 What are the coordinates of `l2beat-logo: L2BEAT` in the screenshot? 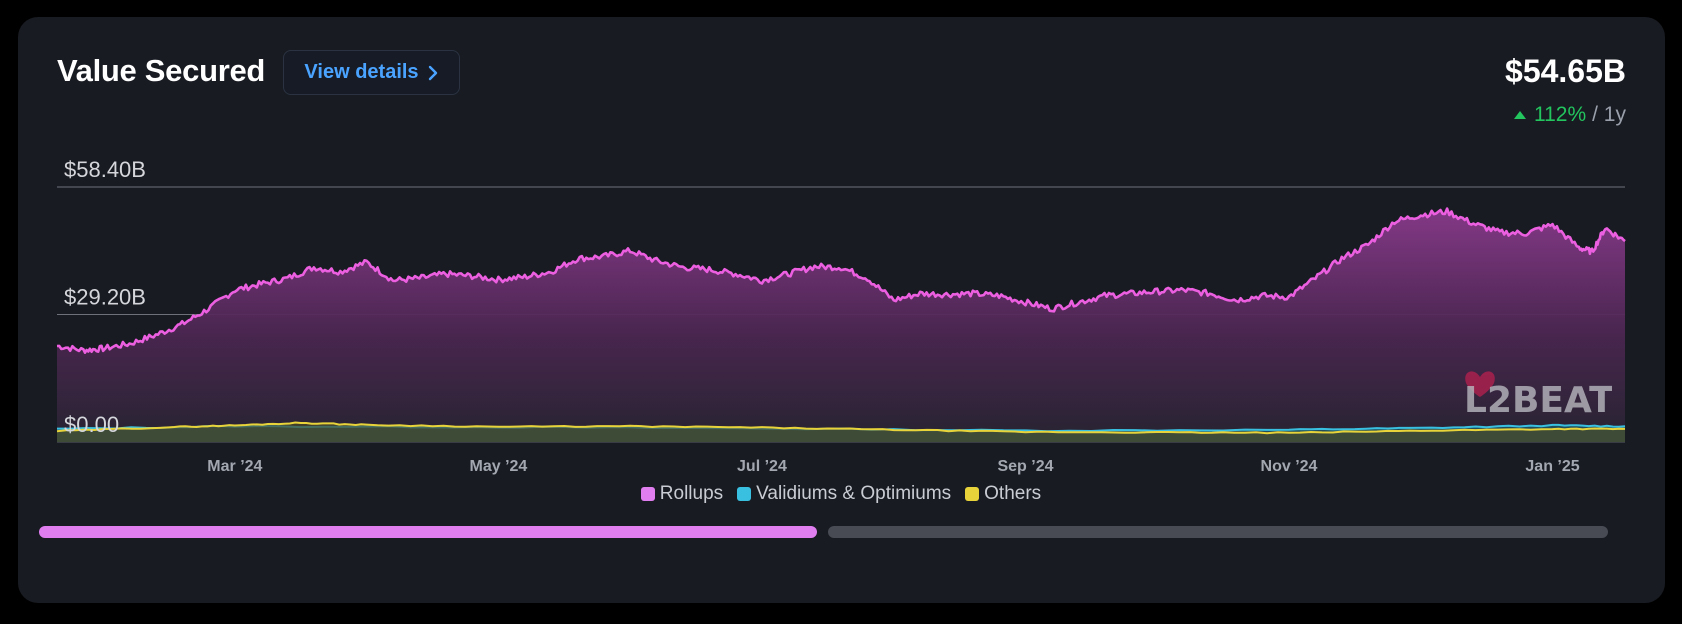 It's located at (1538, 394).